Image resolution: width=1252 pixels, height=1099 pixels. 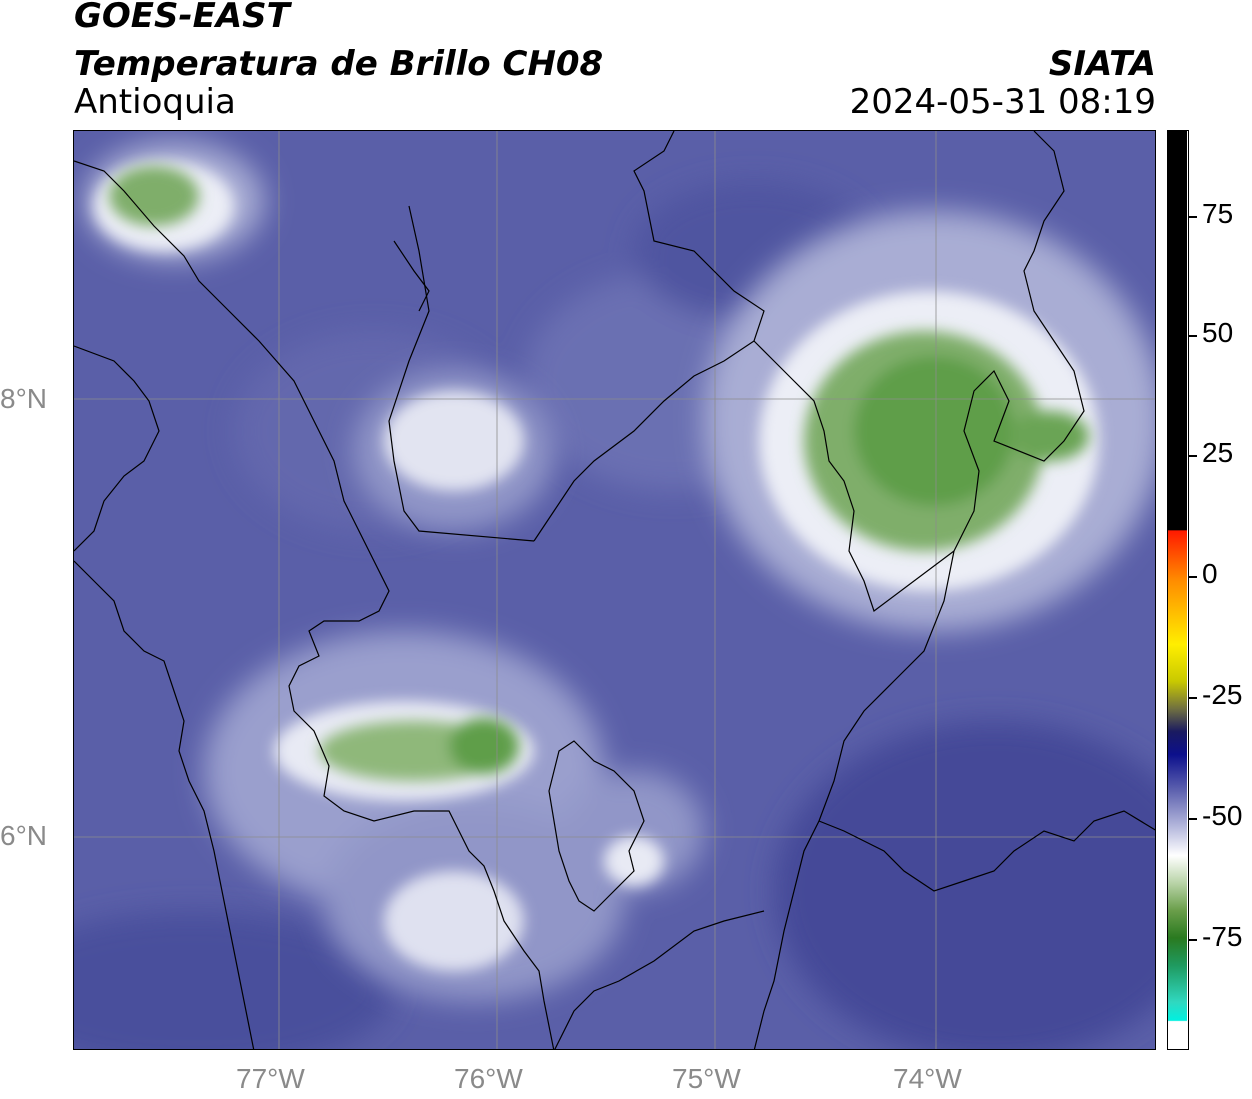 I want to click on colorbar-gradient, so click(x=1177, y=589).